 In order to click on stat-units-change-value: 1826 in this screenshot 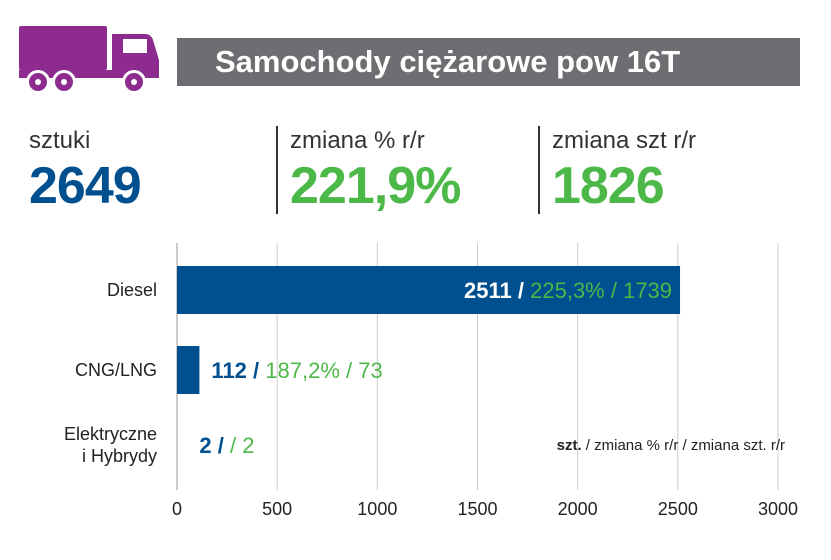, I will do `click(608, 186)`.